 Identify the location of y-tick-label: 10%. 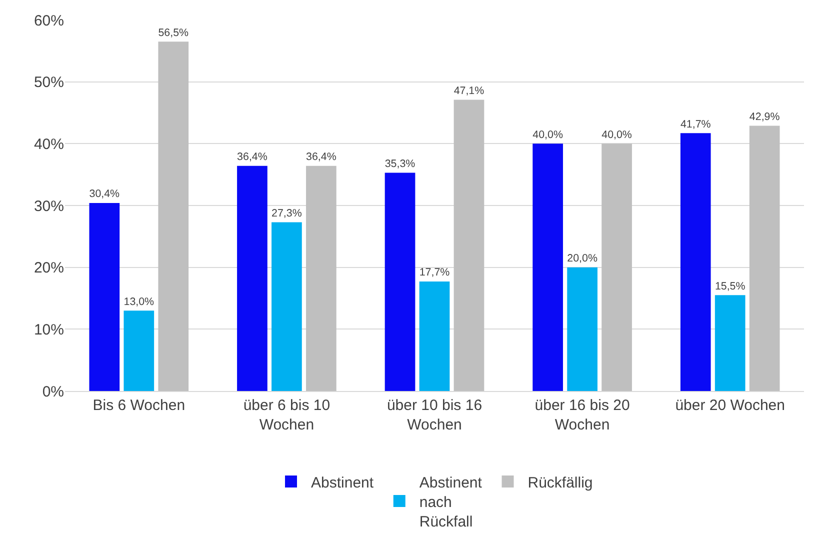
(49, 329).